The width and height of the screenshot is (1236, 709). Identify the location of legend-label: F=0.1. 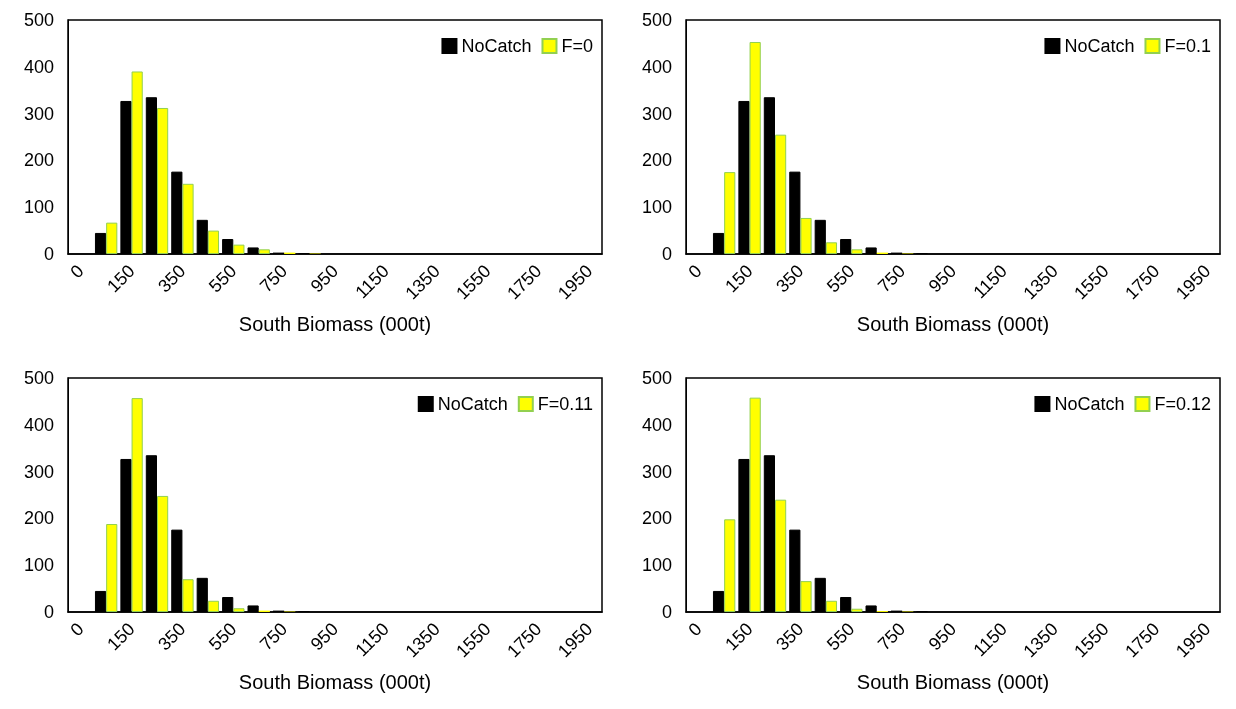
(1187, 46).